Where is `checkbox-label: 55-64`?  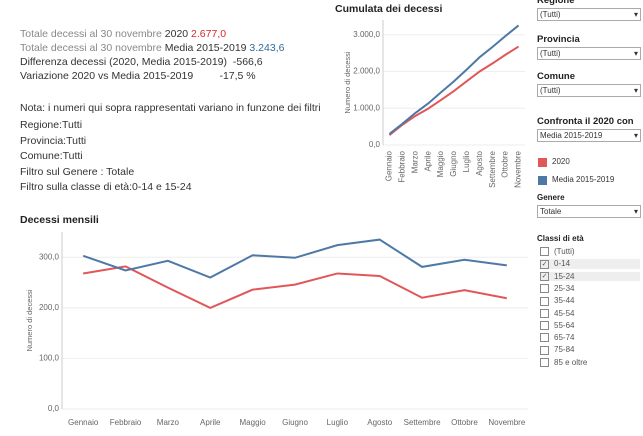 checkbox-label: 55-64 is located at coordinates (564, 325).